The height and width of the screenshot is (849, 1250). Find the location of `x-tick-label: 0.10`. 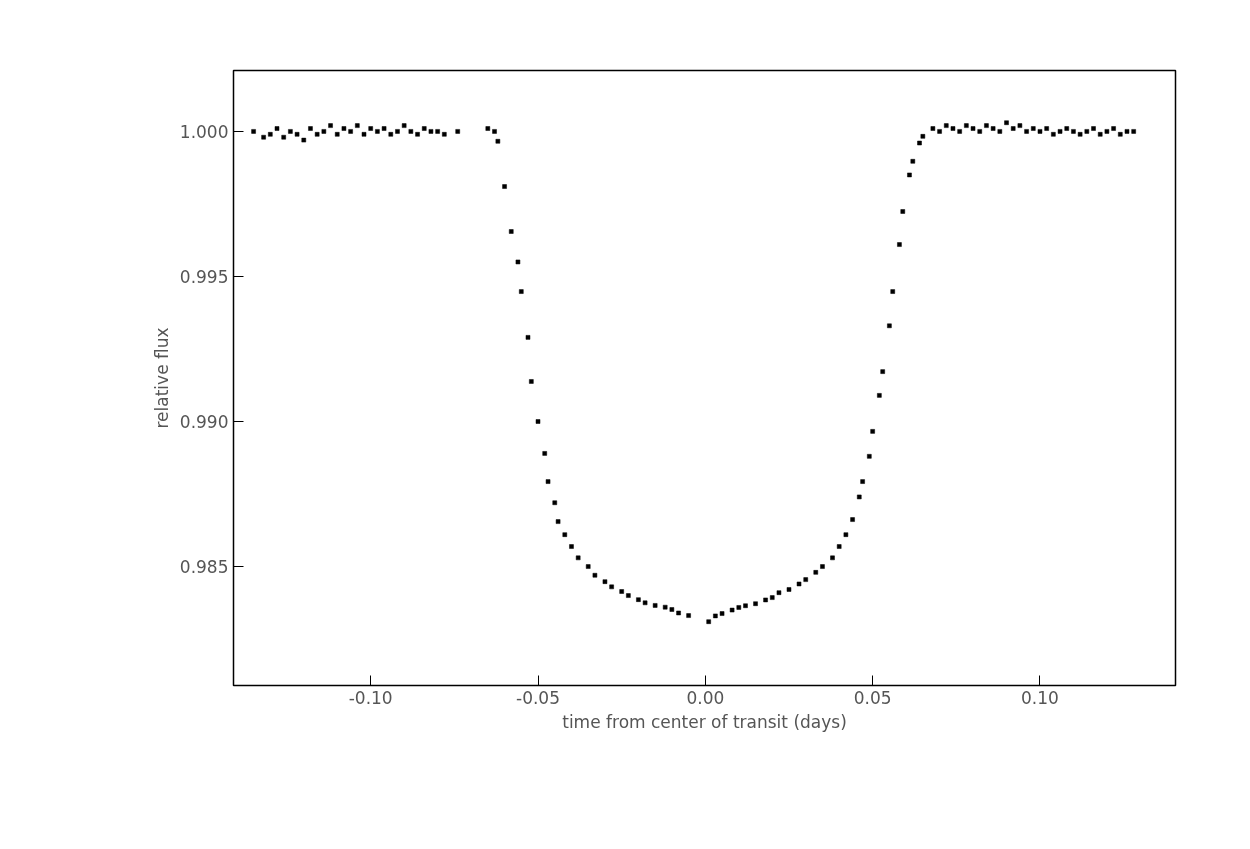

x-tick-label: 0.10 is located at coordinates (1040, 697).